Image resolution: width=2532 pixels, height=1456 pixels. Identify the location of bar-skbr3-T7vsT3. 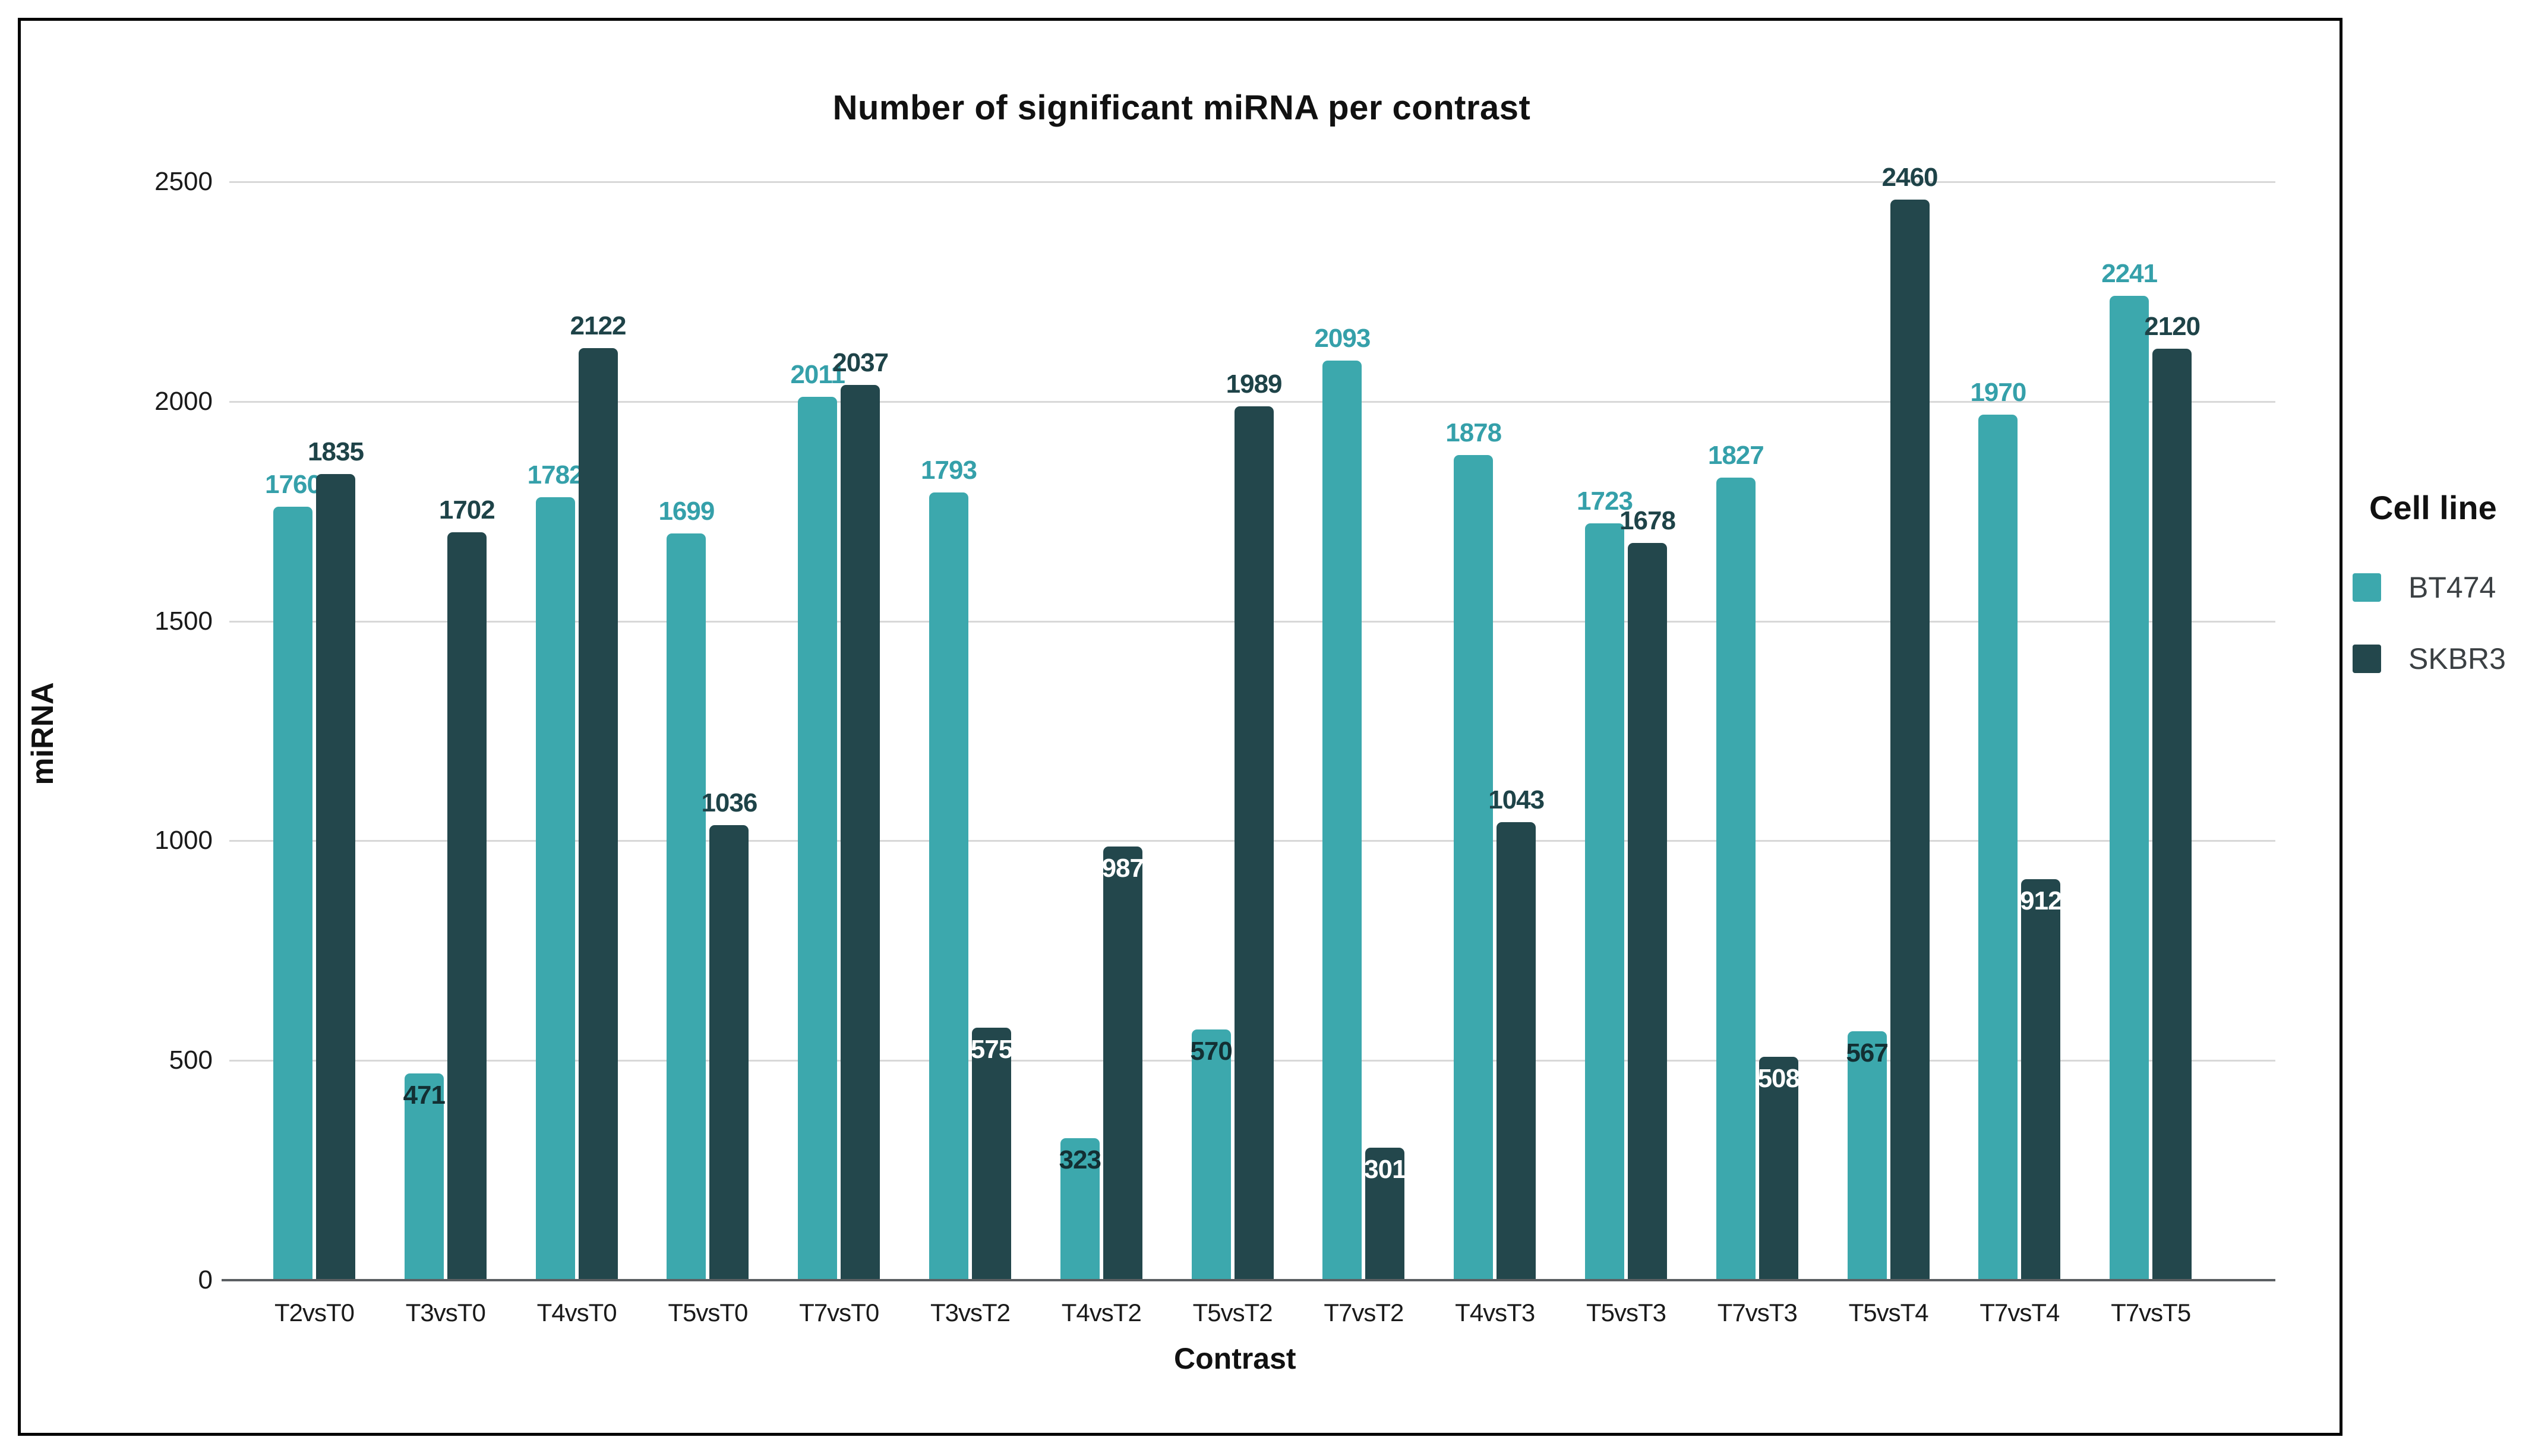
(1778, 1168).